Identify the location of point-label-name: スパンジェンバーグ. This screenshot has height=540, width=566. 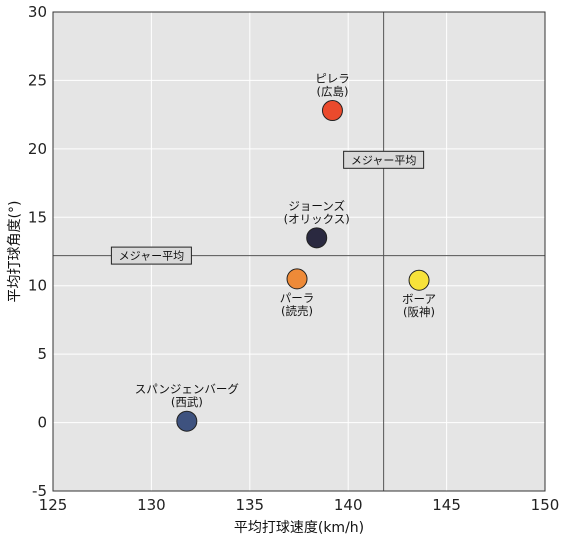
(187, 389).